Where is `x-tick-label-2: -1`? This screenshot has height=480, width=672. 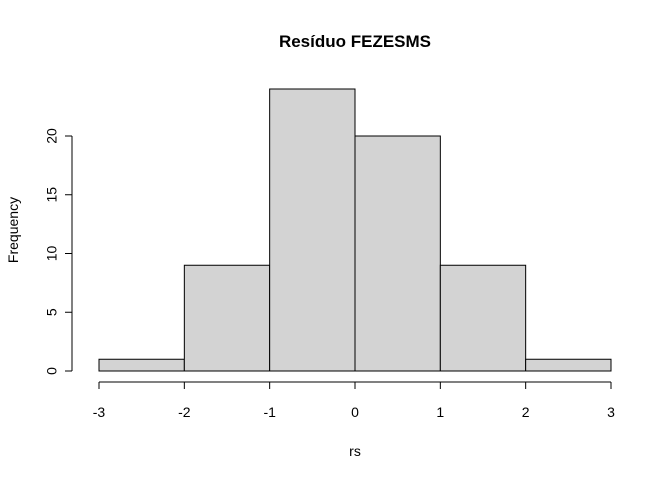
x-tick-label-2: -1 is located at coordinates (269, 412).